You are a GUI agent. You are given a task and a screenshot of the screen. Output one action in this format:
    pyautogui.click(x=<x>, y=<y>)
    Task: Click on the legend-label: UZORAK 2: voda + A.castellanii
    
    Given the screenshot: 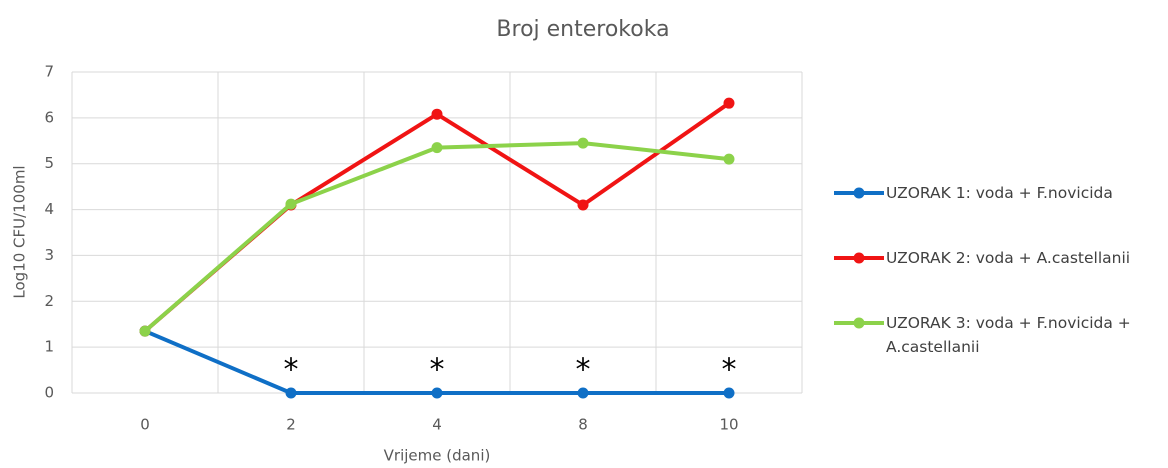 What is the action you would take?
    pyautogui.click(x=1008, y=258)
    